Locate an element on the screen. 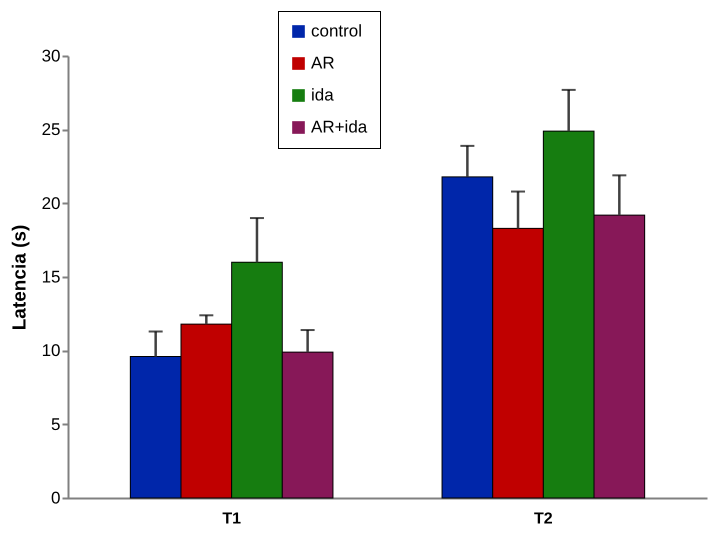  y-tick-label: 5 is located at coordinates (55, 424).